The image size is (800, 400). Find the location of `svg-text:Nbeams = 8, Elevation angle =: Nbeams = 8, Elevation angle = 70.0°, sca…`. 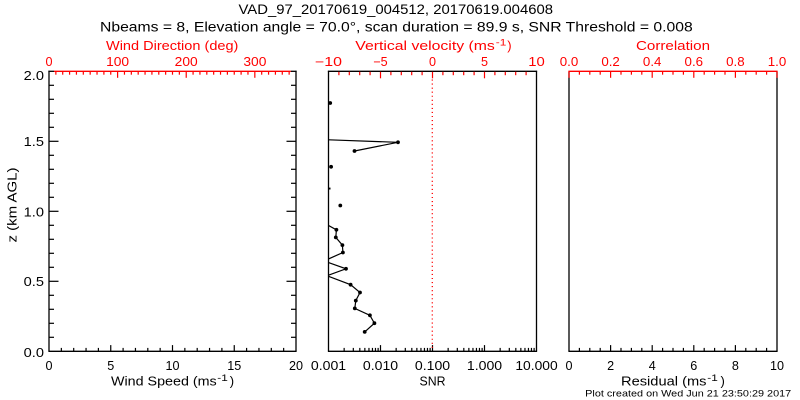

svg-text:Nbeams = 8, Elevation angle =: Nbeams = 8, Elevation angle = 70.0°, sca… is located at coordinates (396, 27).